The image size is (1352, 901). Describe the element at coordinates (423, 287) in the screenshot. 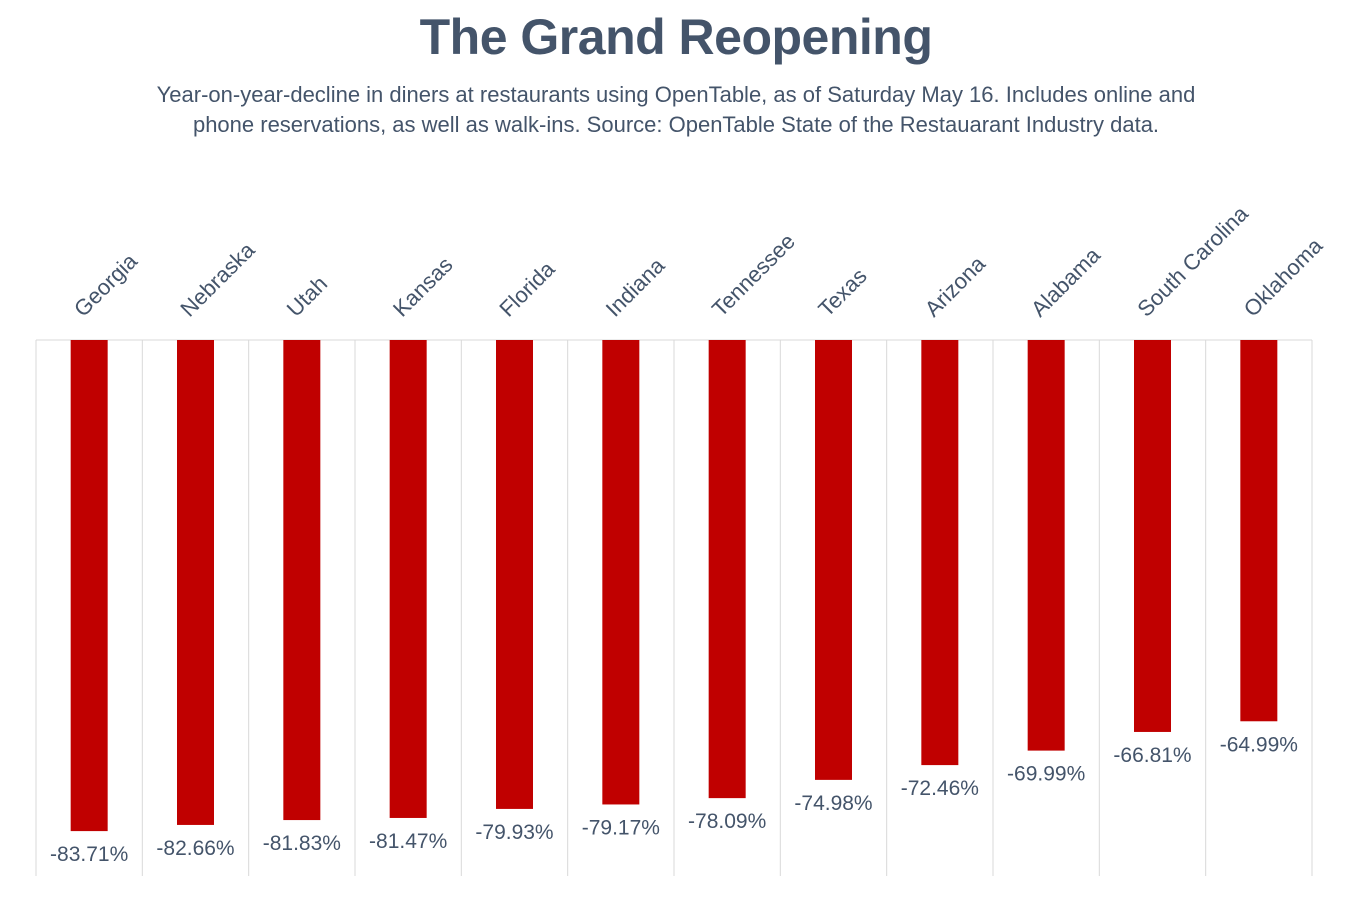

I see `category-label: Kansas` at that location.